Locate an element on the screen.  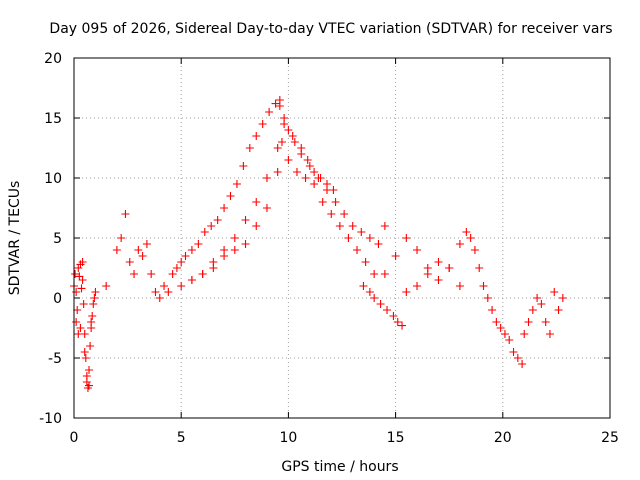
x-axis-title: GPS time / hours is located at coordinates (339, 467).